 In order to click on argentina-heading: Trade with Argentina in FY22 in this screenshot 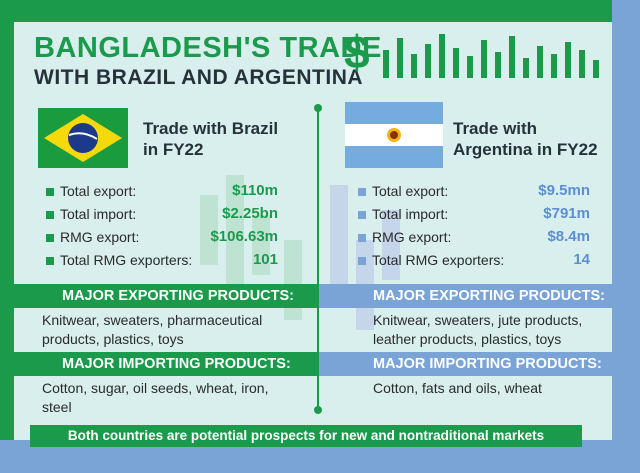, I will do `click(525, 139)`.